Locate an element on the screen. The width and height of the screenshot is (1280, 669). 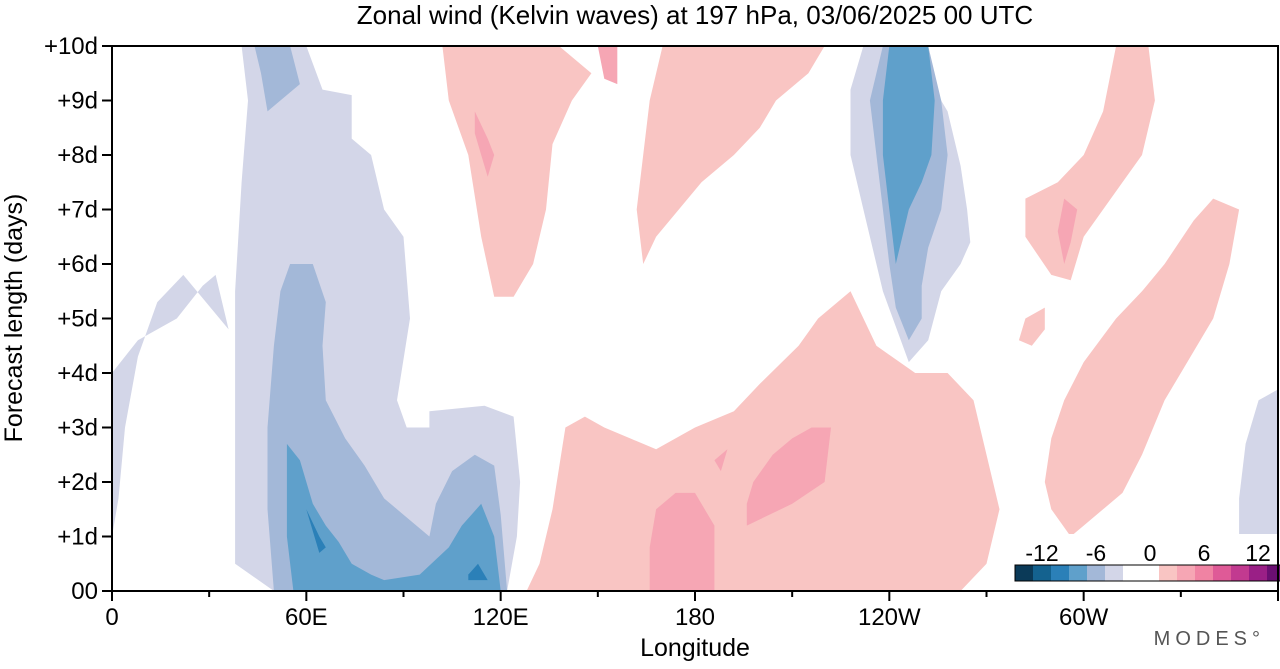
contour-region-pos2f is located at coordinates (721, 460).